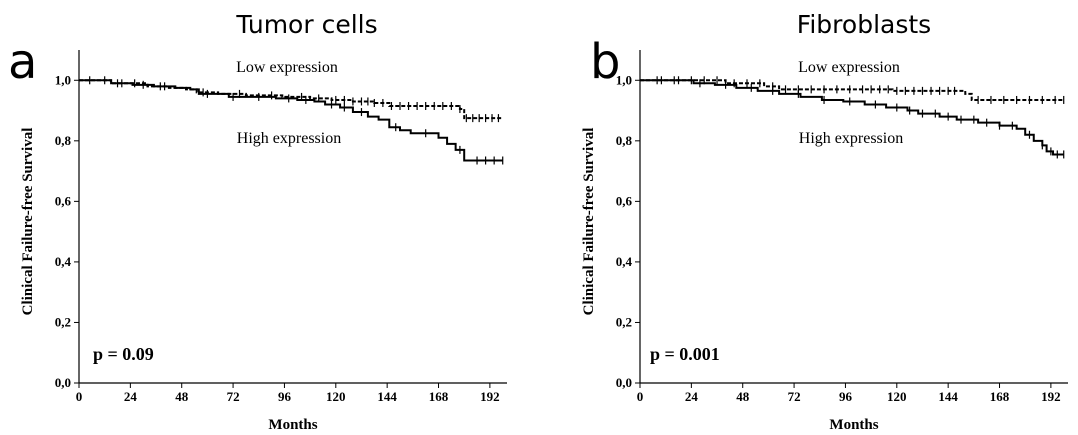 This screenshot has width=1078, height=435. Describe the element at coordinates (864, 24) in the screenshot. I see `chart-title: Fibroblasts` at that location.